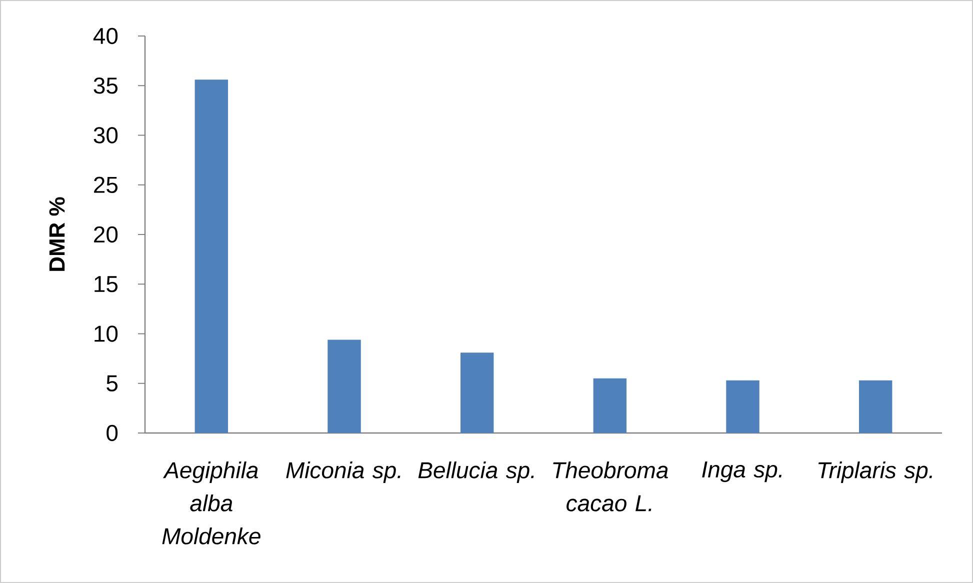 The width and height of the screenshot is (973, 583). I want to click on y-tick-label: 30, so click(106, 135).